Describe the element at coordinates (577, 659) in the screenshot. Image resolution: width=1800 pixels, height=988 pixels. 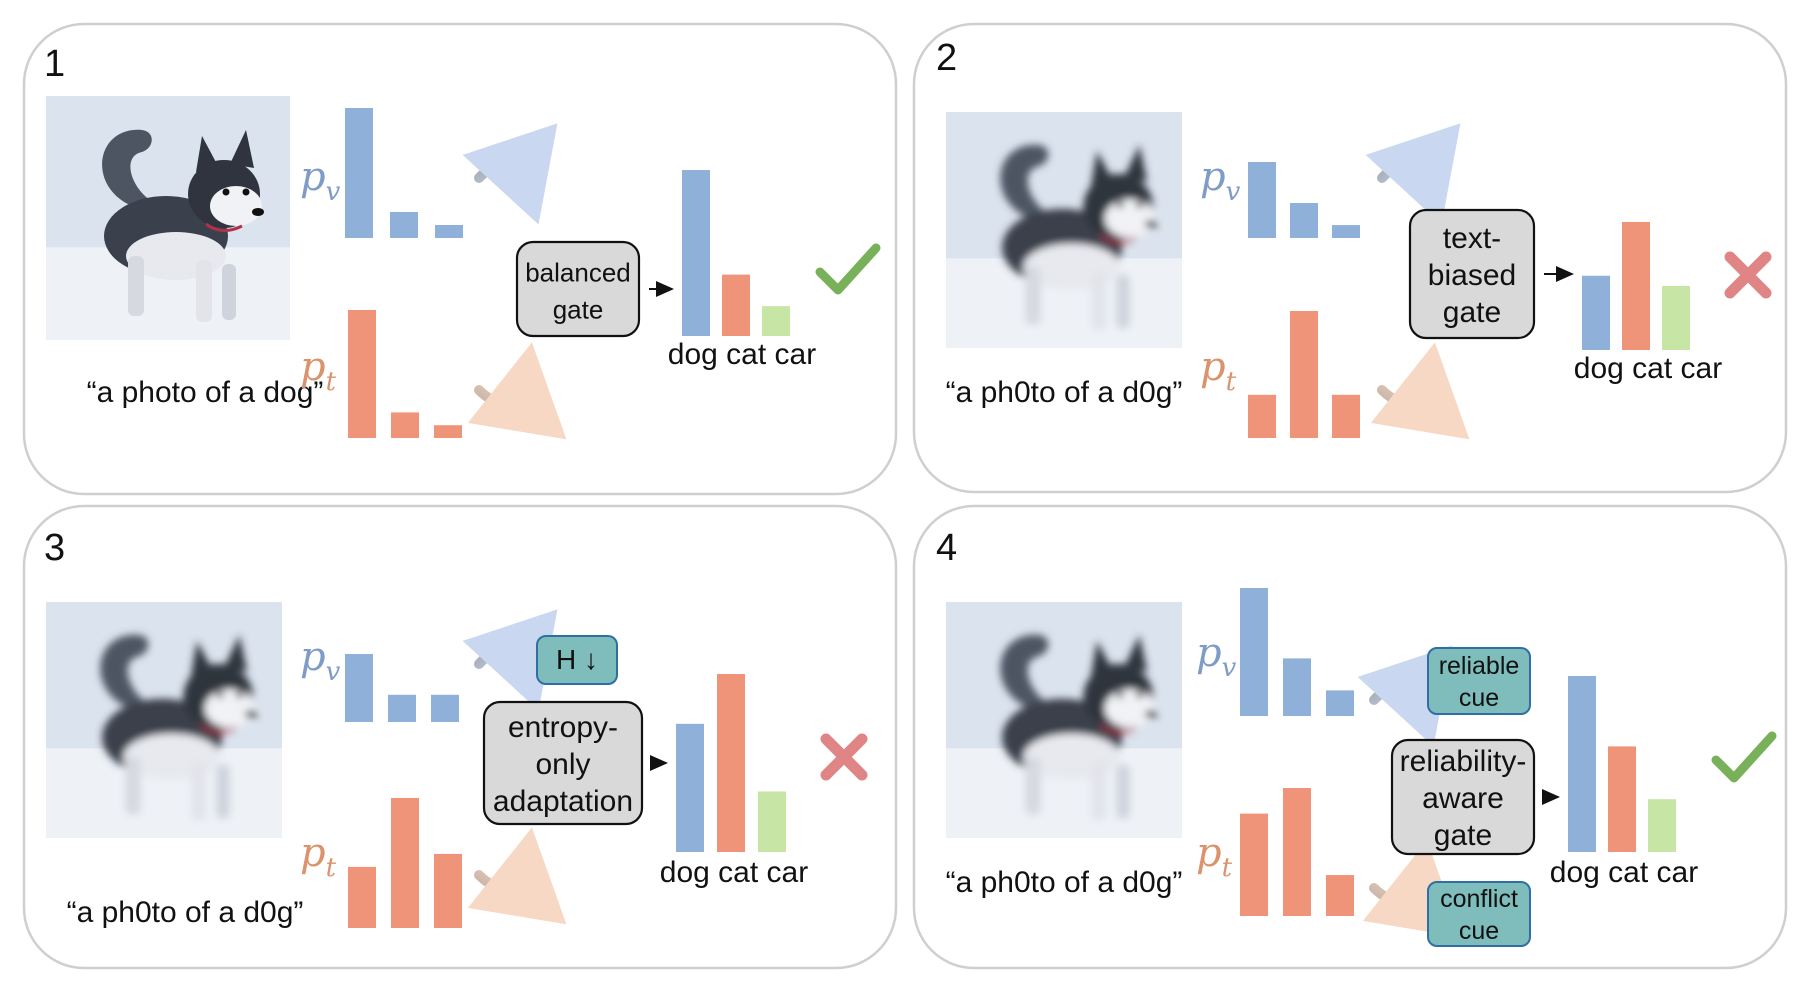
I see `cue-label: H ↓` at that location.